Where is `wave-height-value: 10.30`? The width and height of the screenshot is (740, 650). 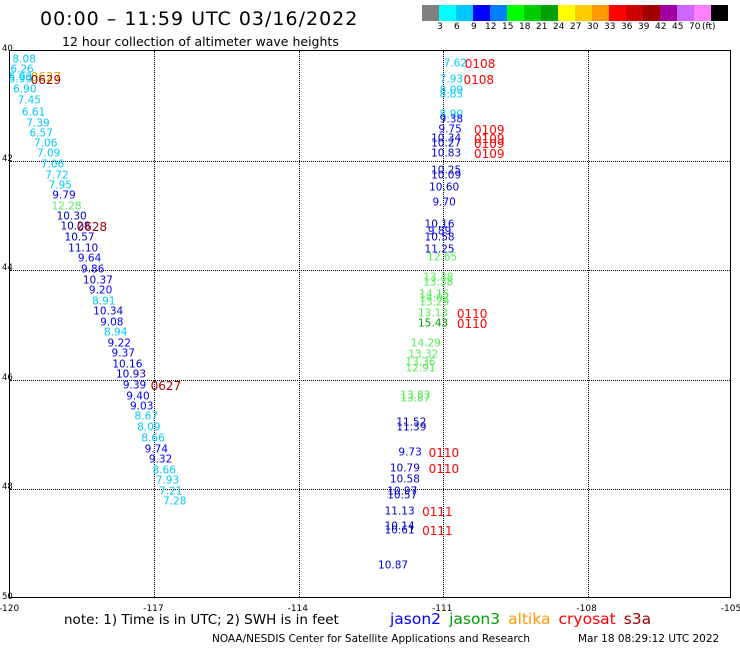
wave-height-value: 10.30 is located at coordinates (71, 216).